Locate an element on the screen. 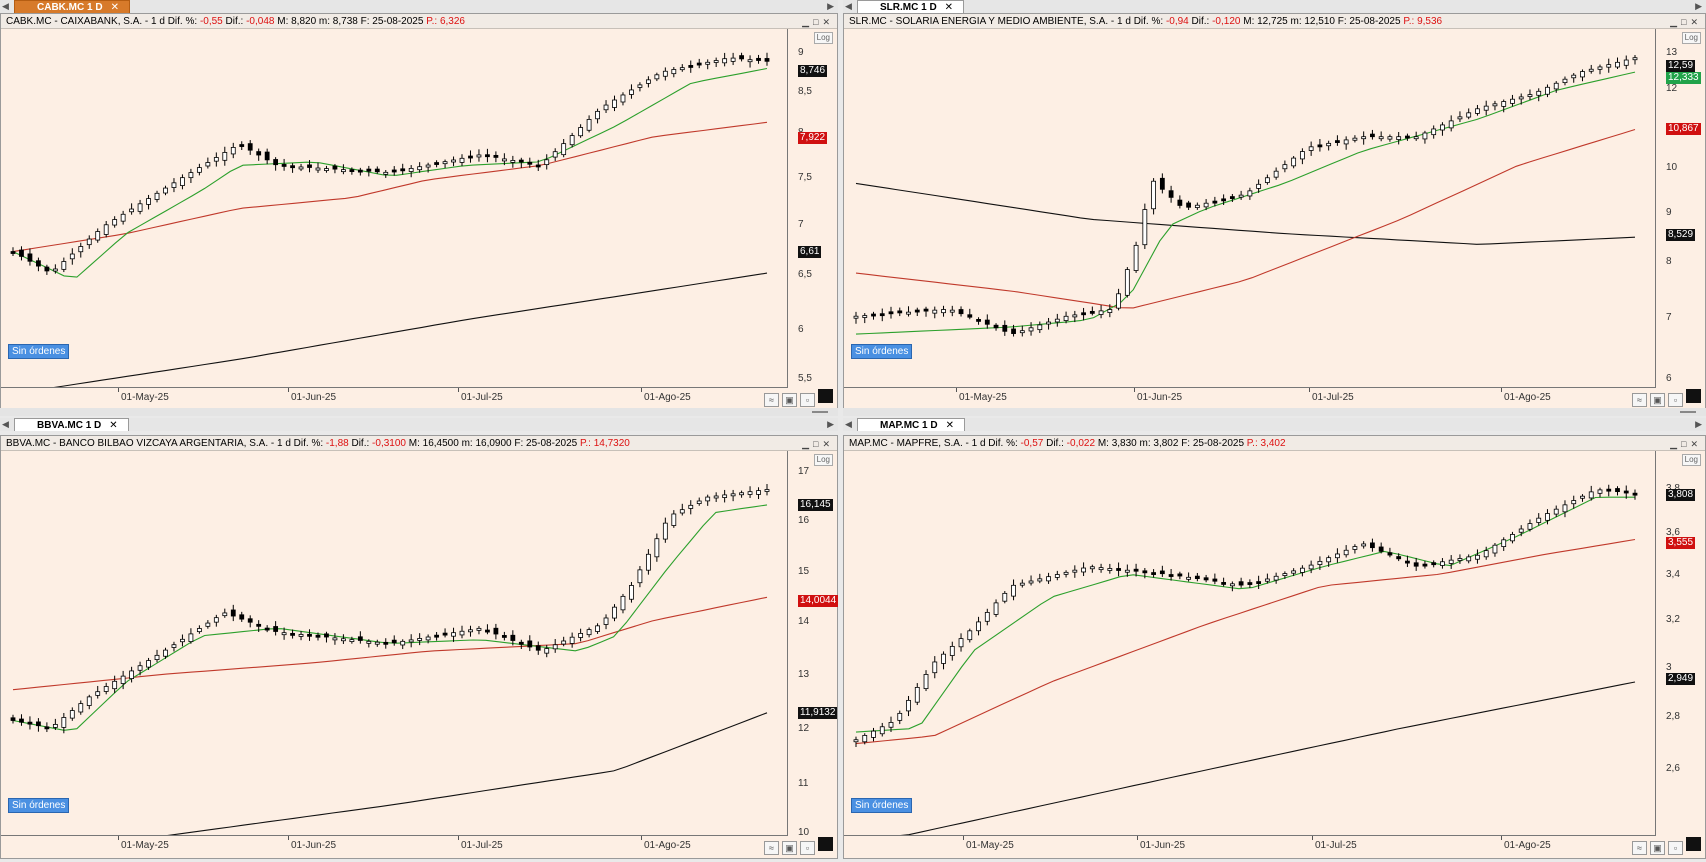 The width and height of the screenshot is (1706, 862). y-tick: 2,6 is located at coordinates (1673, 768).